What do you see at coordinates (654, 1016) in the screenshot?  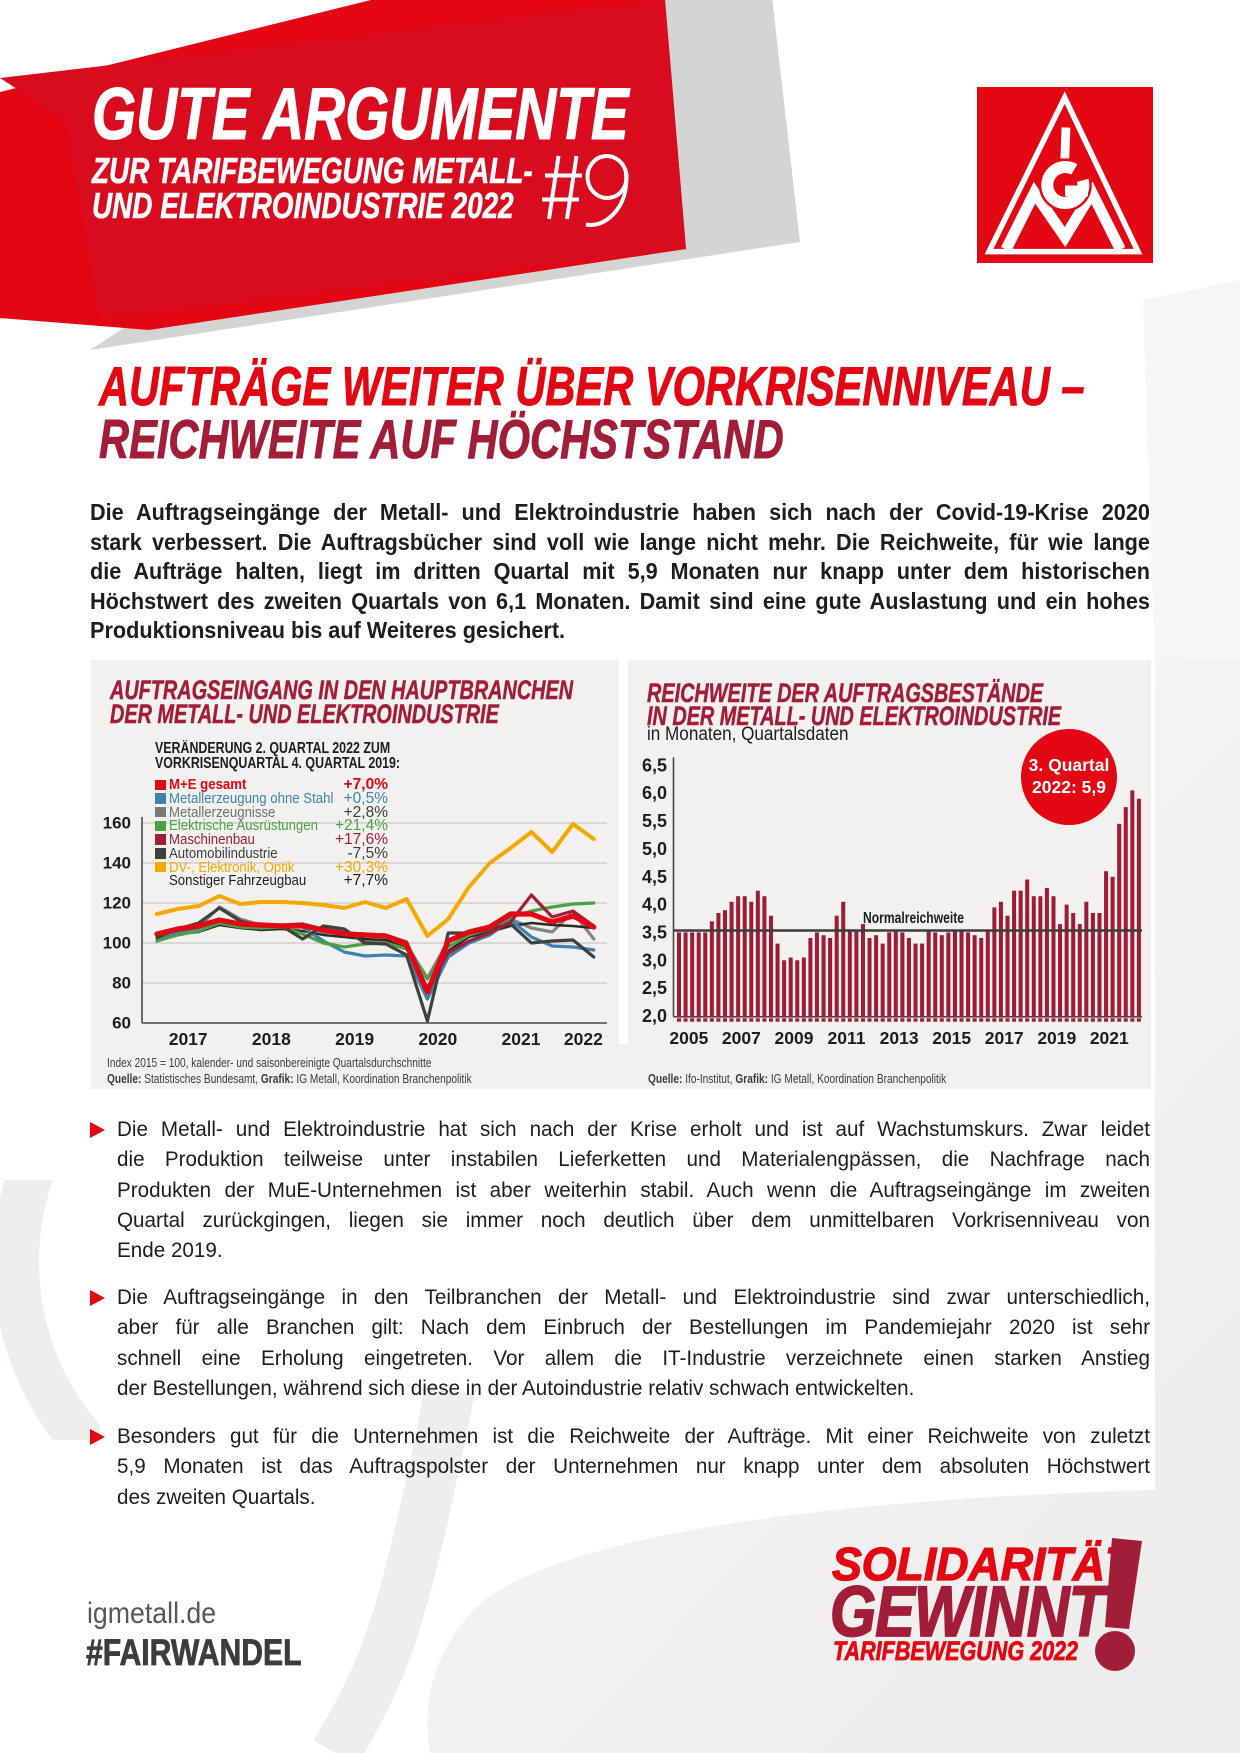 I see `svg-text: 2,0` at bounding box center [654, 1016].